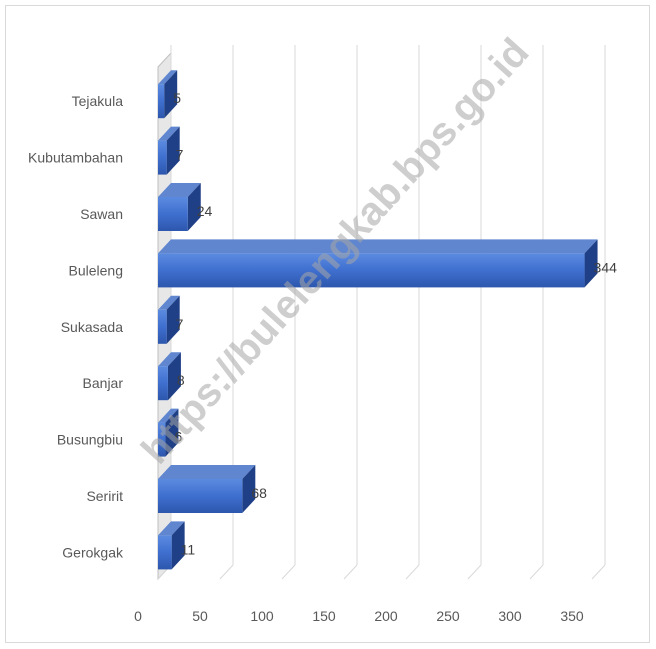  I want to click on data-label: 68, so click(259, 493).